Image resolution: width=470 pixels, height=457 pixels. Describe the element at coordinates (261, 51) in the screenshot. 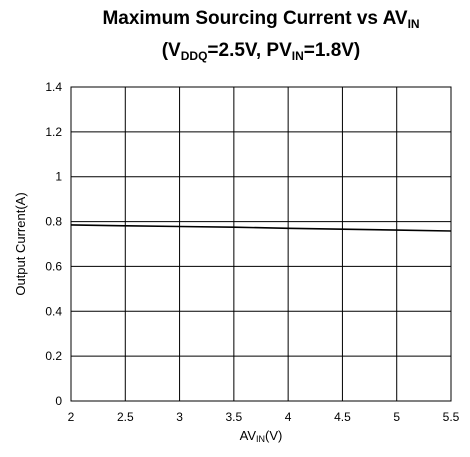

I see `chart-title-line2: (VDDQ=2.5V, PVIN=1.8V)` at that location.